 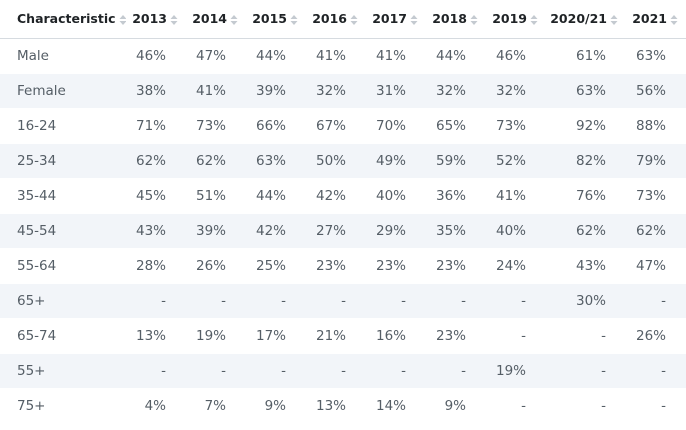 What do you see at coordinates (343, 196) in the screenshot?
I see `table-row: 35-44 45% 51% 44% 42% 40% 36% 41% 76% 73%` at bounding box center [343, 196].